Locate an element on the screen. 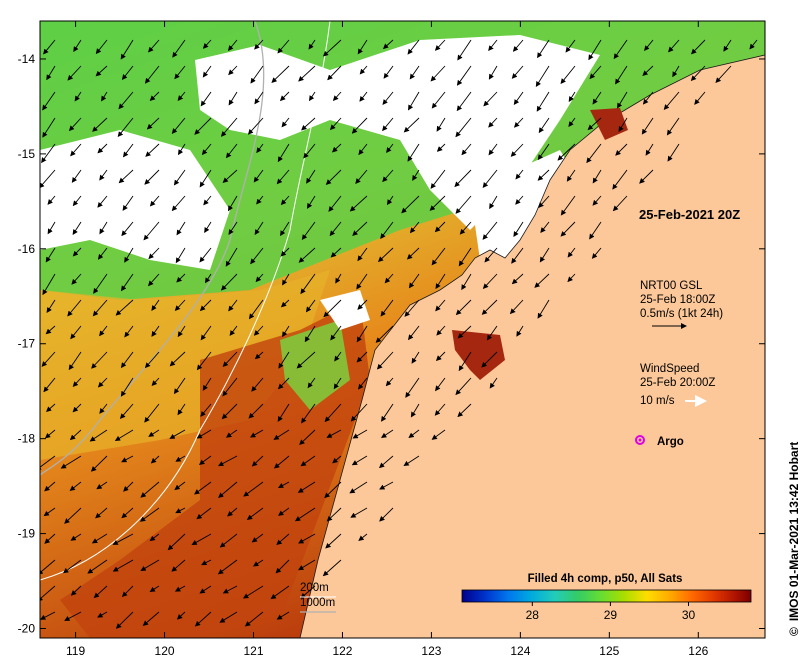  colorbar-tick-label: 29 is located at coordinates (611, 615).